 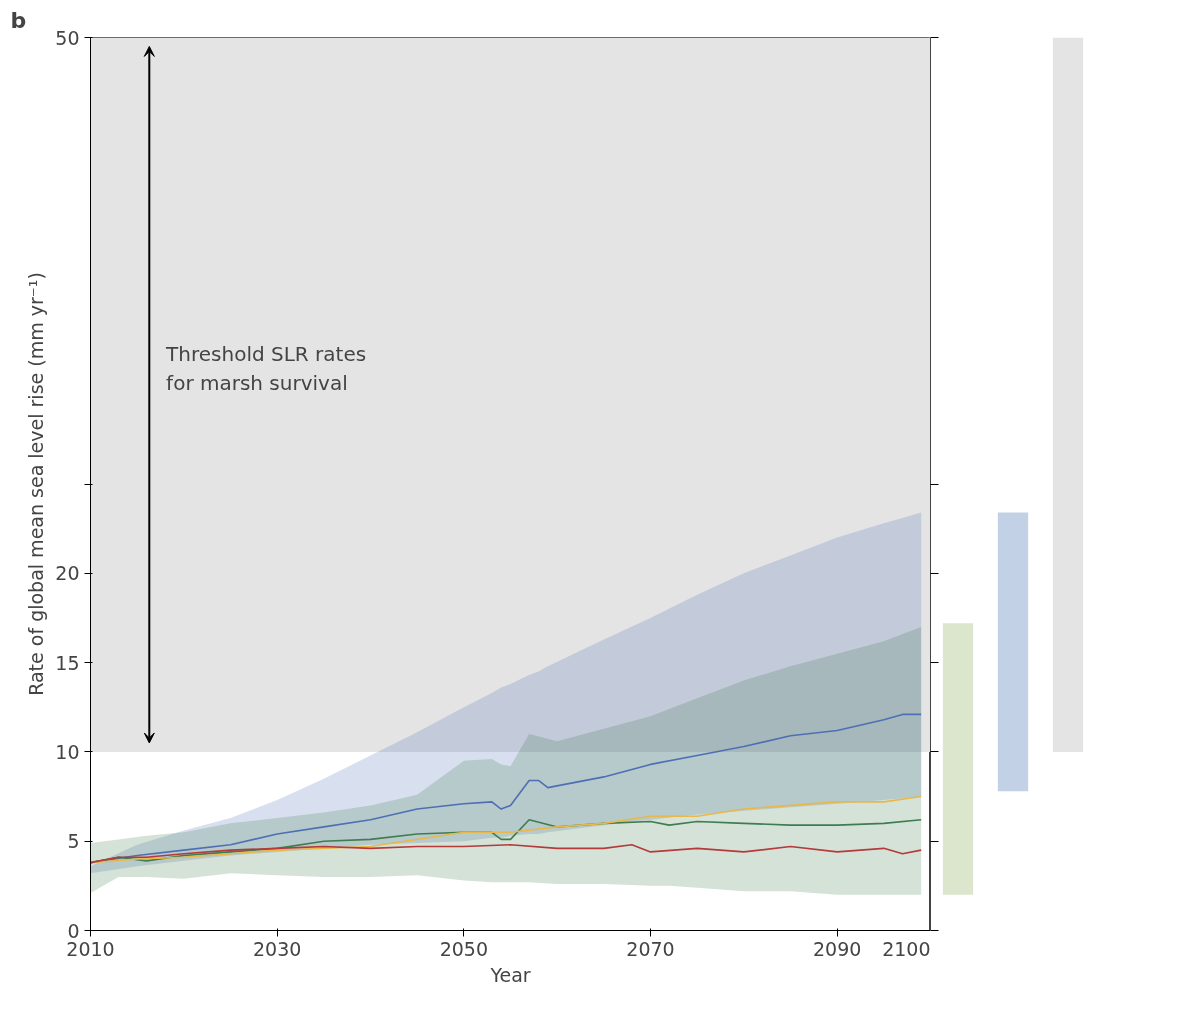 I want to click on x-tick-label: 2030, so click(x=277, y=948).